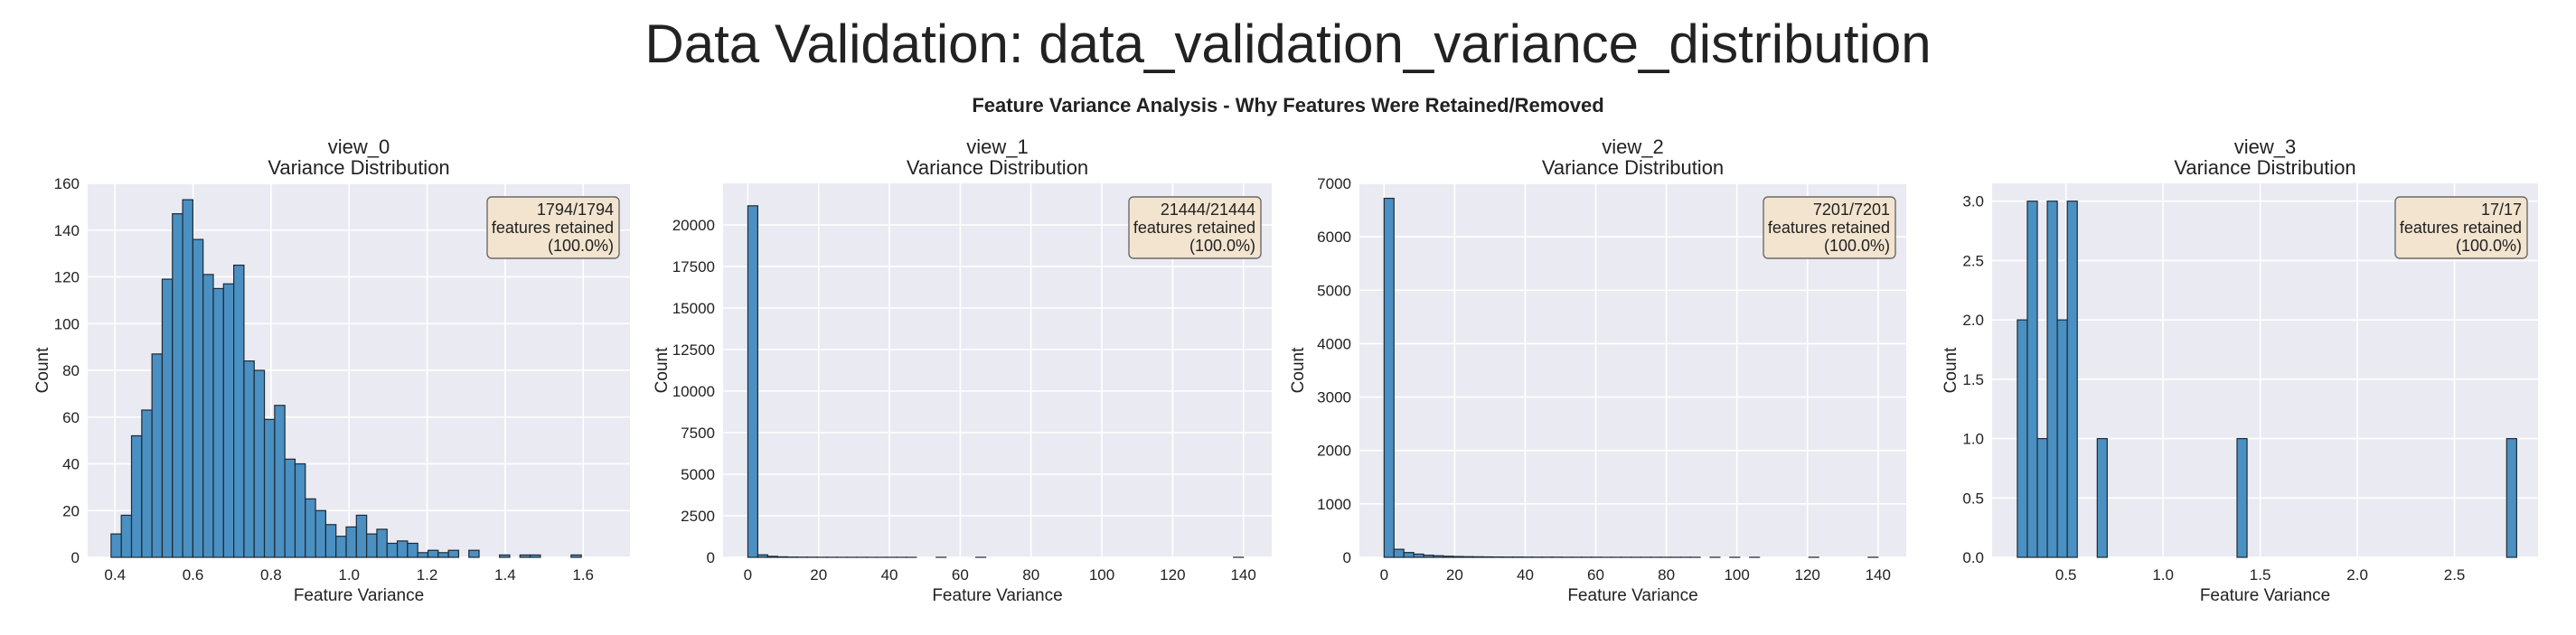  What do you see at coordinates (2163, 575) in the screenshot?
I see `x-tick-label: 1.0` at bounding box center [2163, 575].